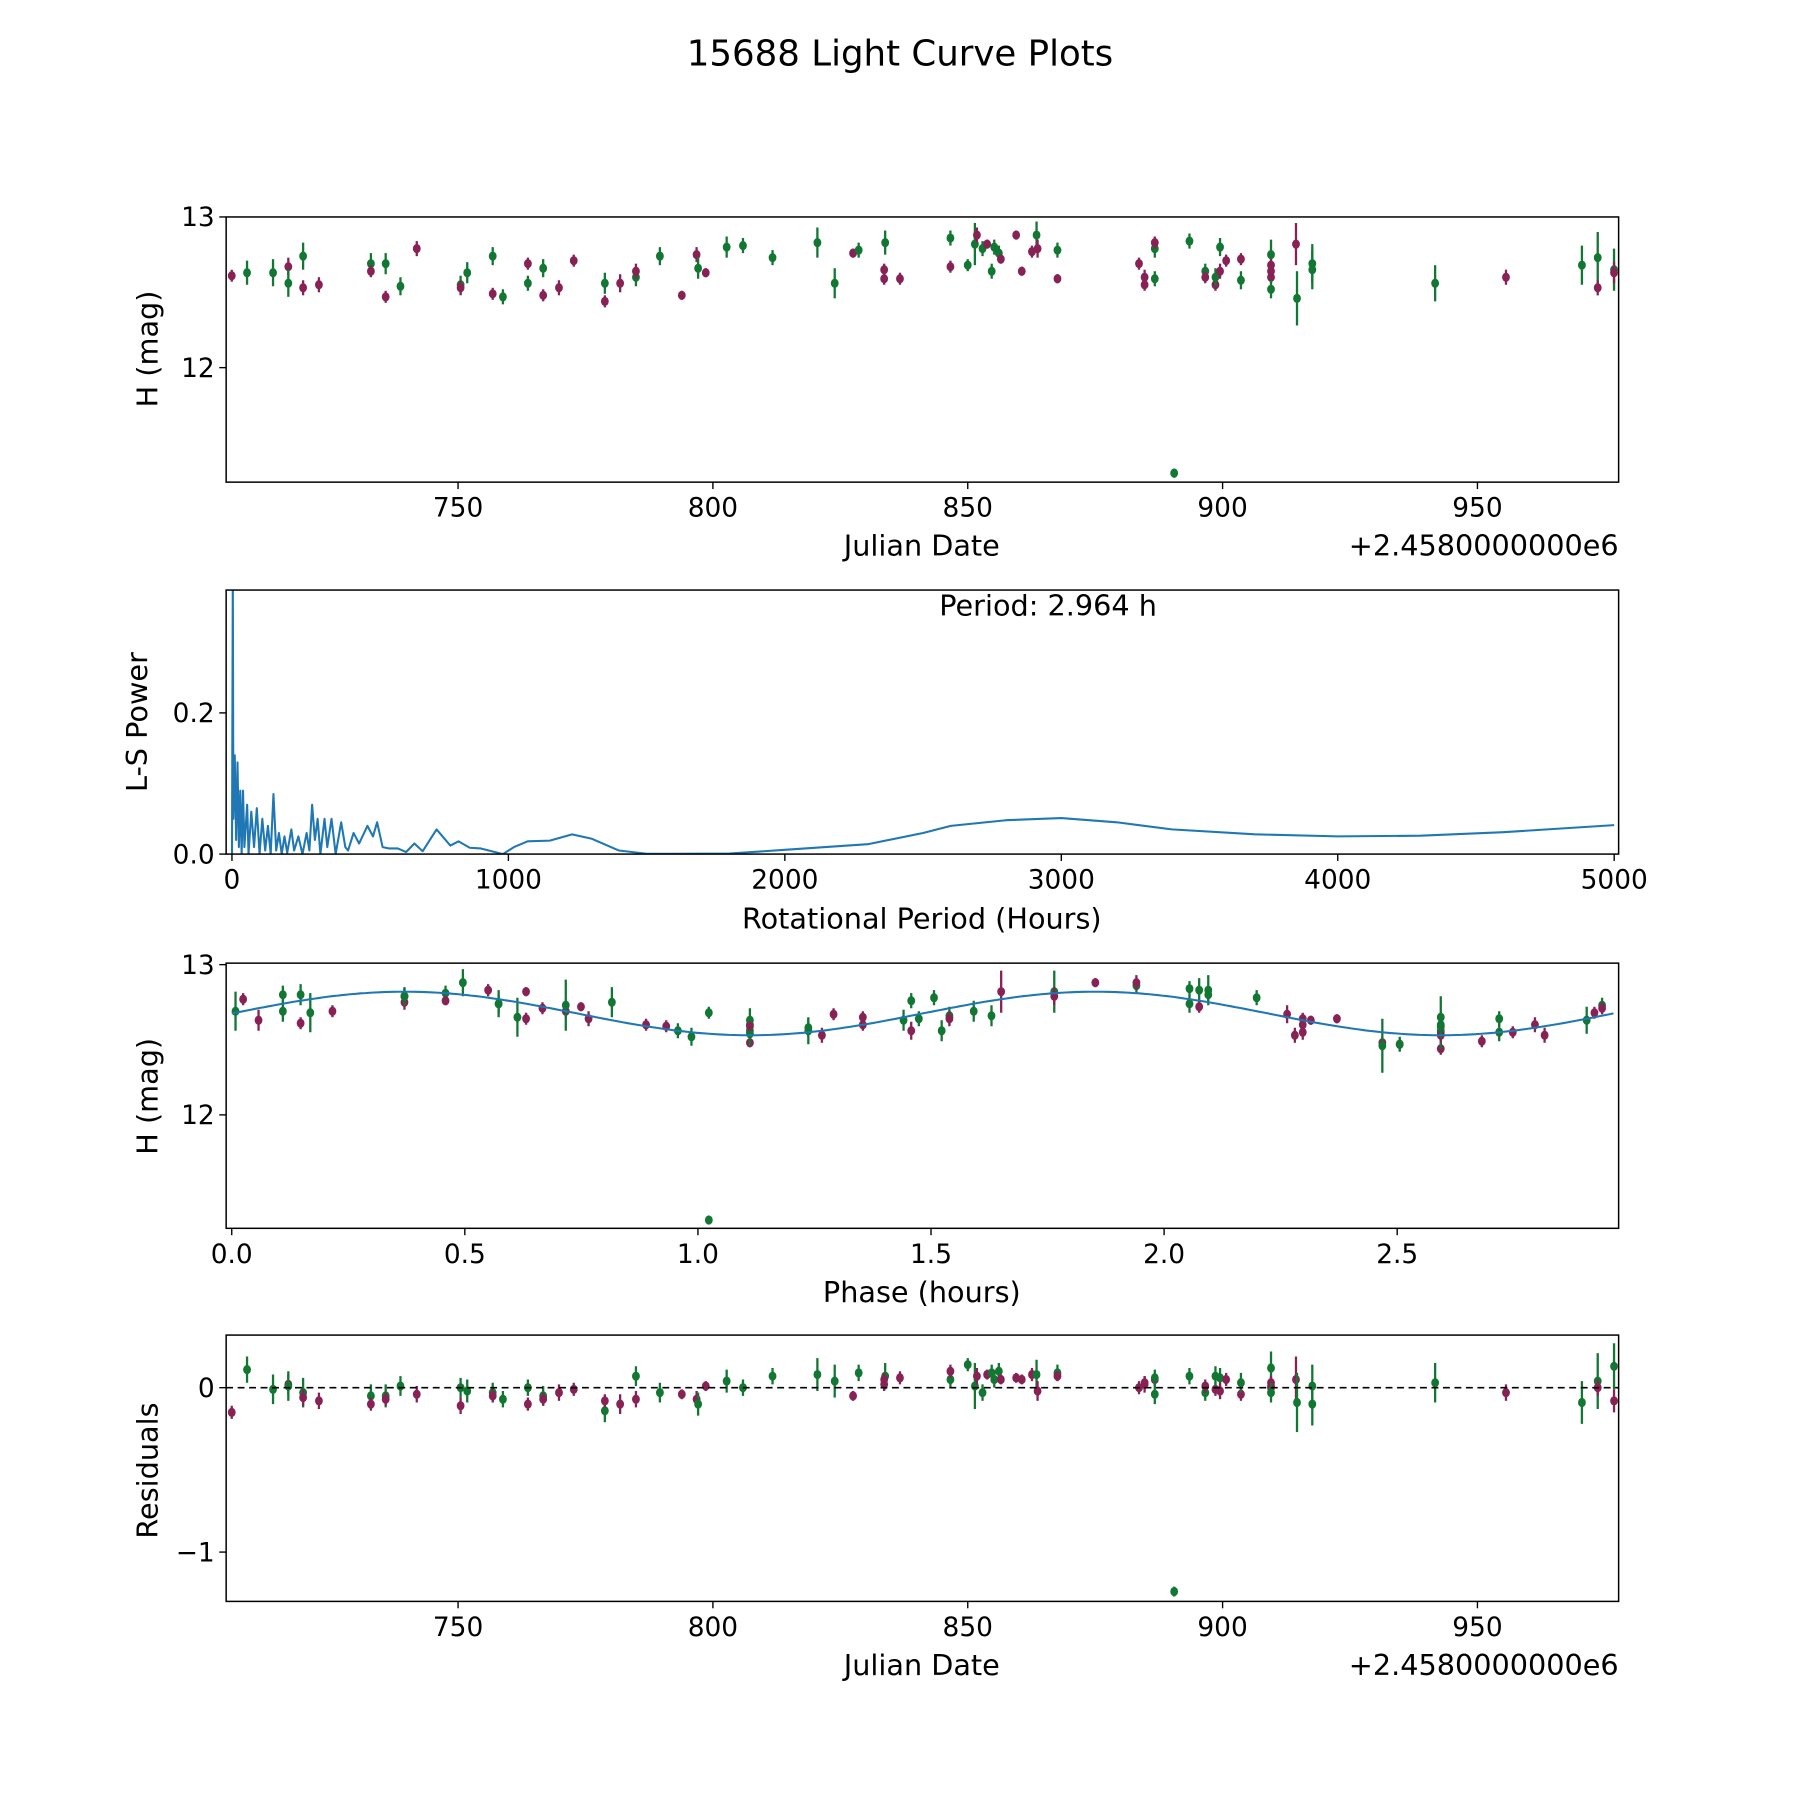  I want to click on p4-xlabel: Julian Date, so click(921, 1665).